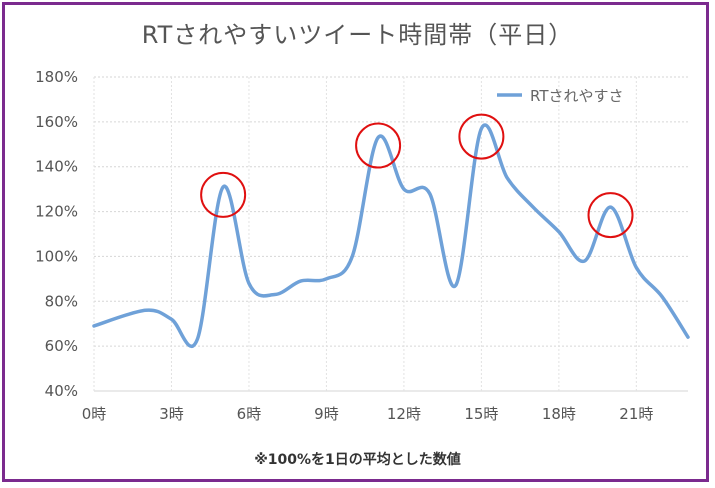 Image resolution: width=715 pixels, height=488 pixels. Describe the element at coordinates (61, 346) in the screenshot. I see `y-tick-label: 60%` at that location.